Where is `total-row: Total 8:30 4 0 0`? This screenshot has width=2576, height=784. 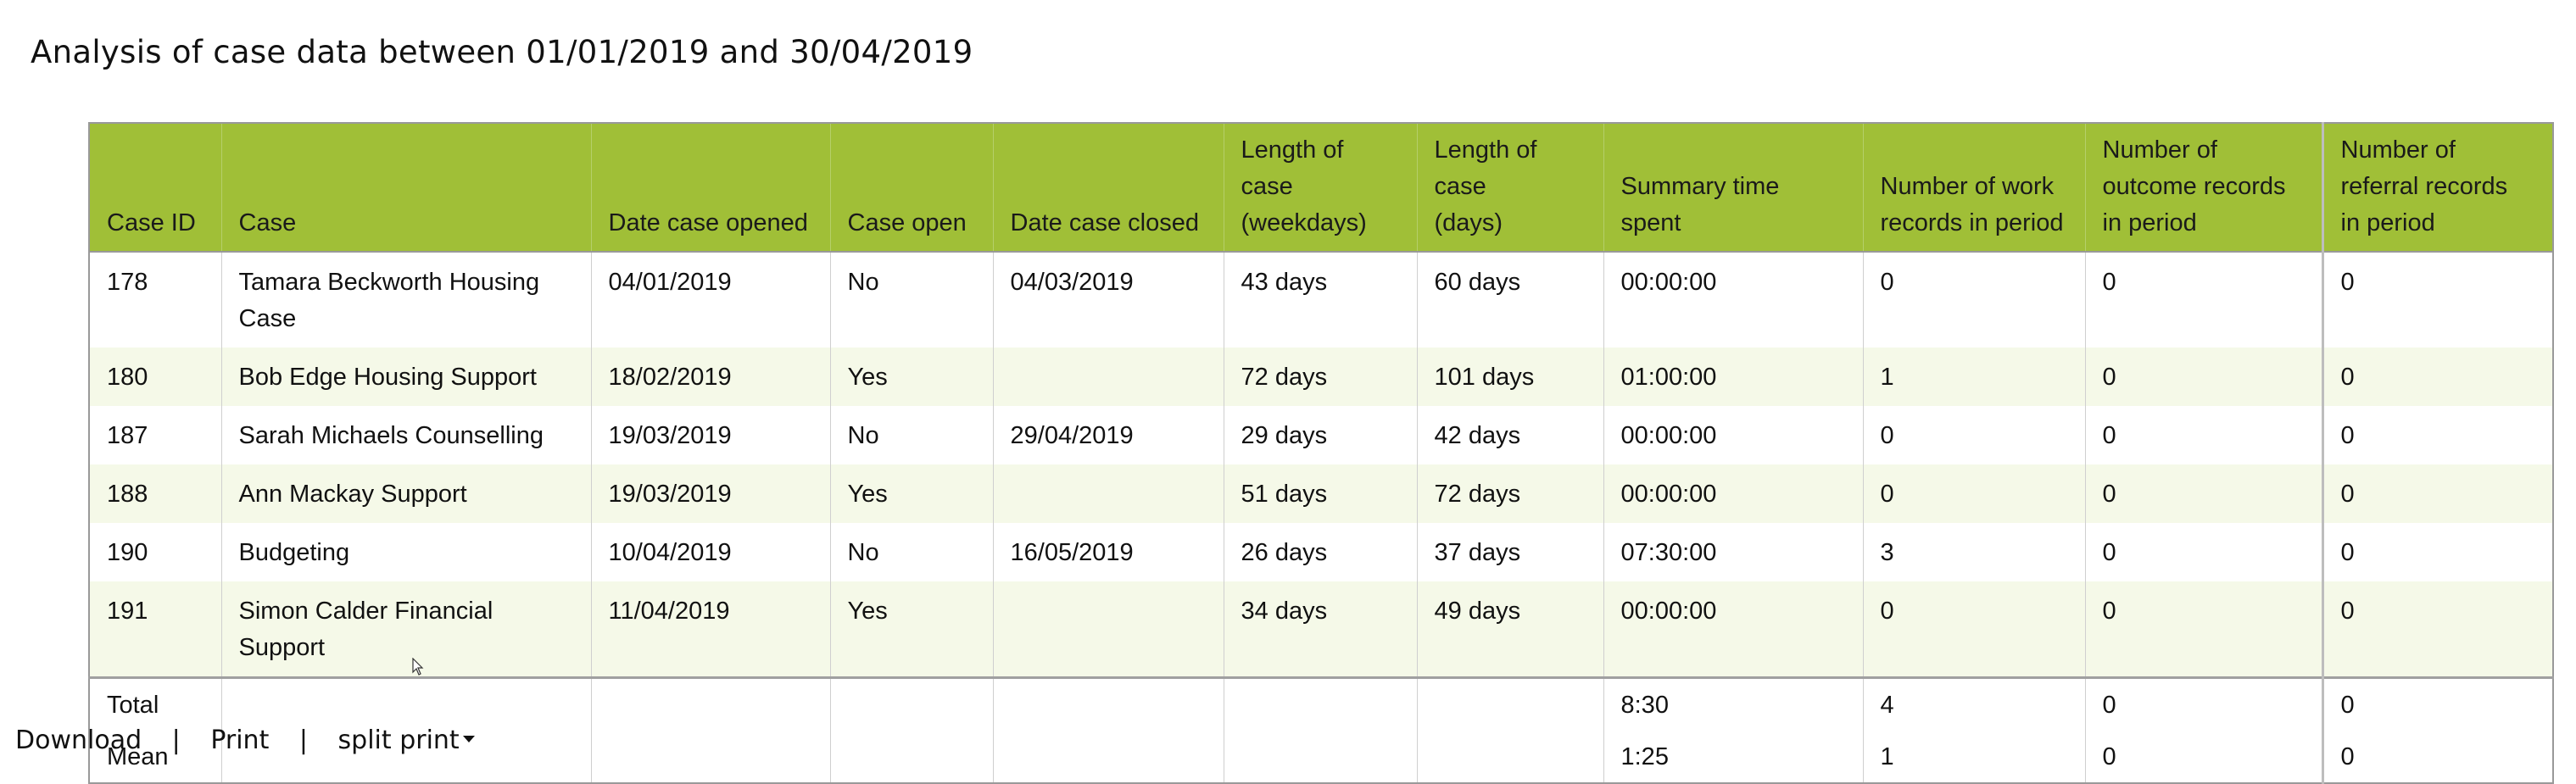
total-row: Total 8:30 4 0 0 is located at coordinates (1321, 703).